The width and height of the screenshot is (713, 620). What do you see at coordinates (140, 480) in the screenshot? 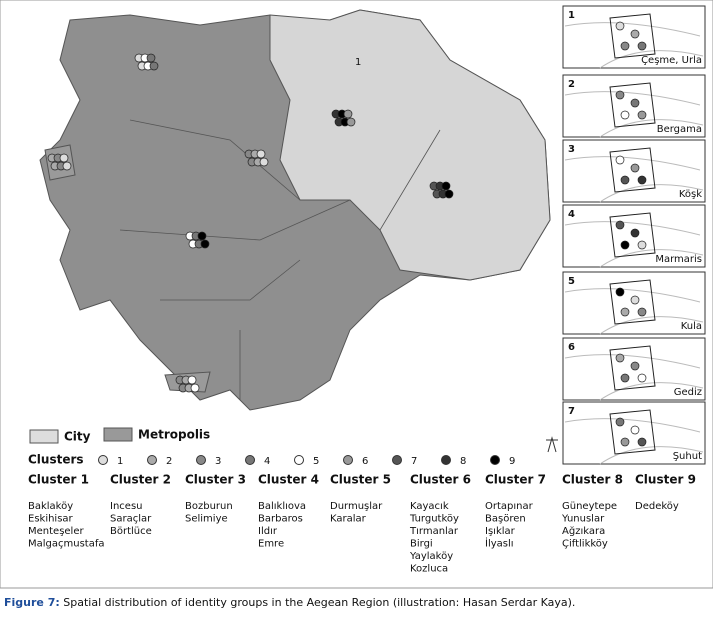
I see `cluster-name: Cluster 2` at bounding box center [140, 480].